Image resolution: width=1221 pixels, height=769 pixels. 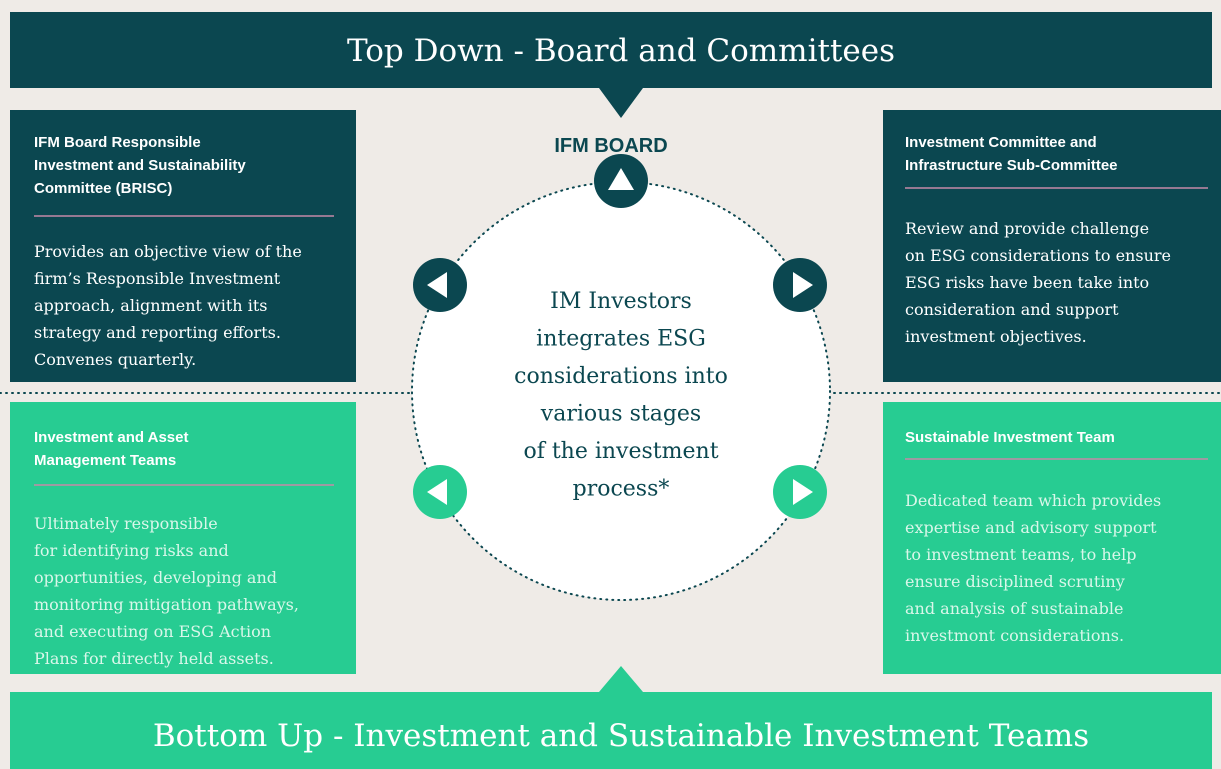 What do you see at coordinates (117, 142) in the screenshot?
I see `box-title: IFM Board Responsible` at bounding box center [117, 142].